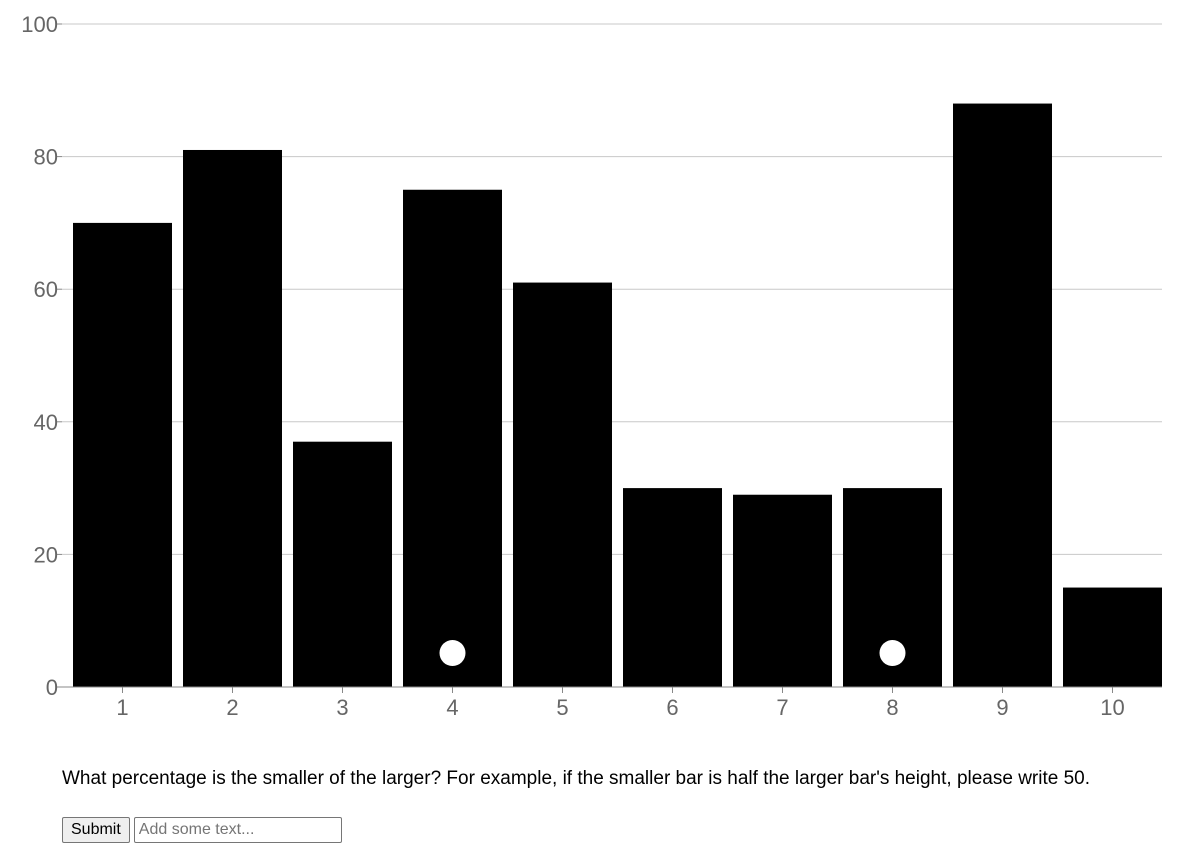  Describe the element at coordinates (96, 830) in the screenshot. I see `submit-button: Submit` at that location.